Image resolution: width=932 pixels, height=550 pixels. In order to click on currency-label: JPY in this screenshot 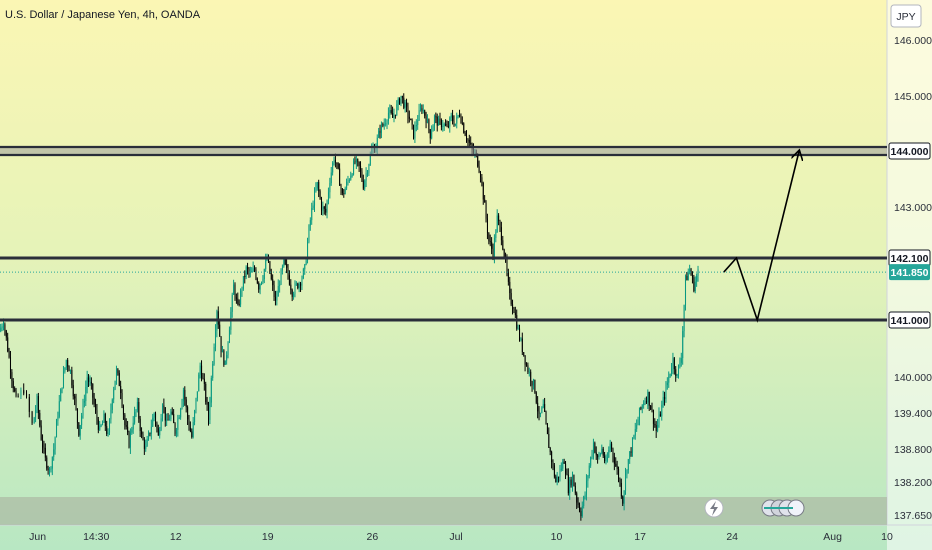, I will do `click(905, 17)`.